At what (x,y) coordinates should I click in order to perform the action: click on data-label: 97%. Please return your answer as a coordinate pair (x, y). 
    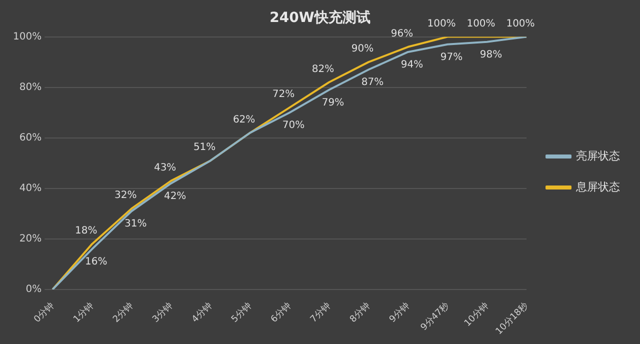
    Looking at the image, I should click on (451, 57).